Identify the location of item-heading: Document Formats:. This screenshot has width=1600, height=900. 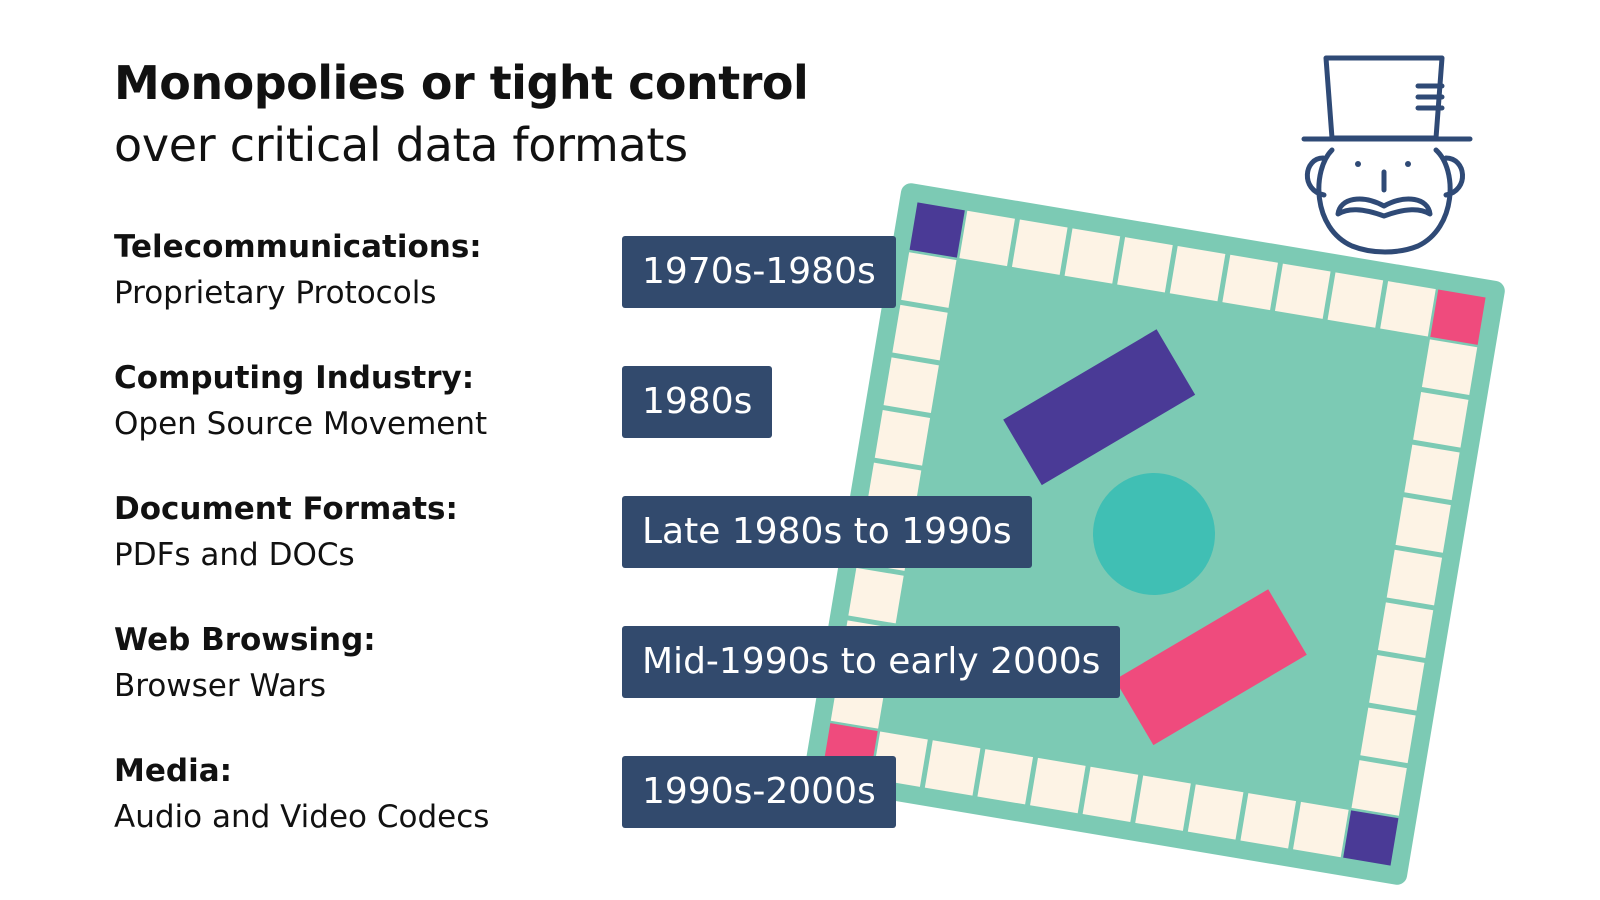
(286, 509).